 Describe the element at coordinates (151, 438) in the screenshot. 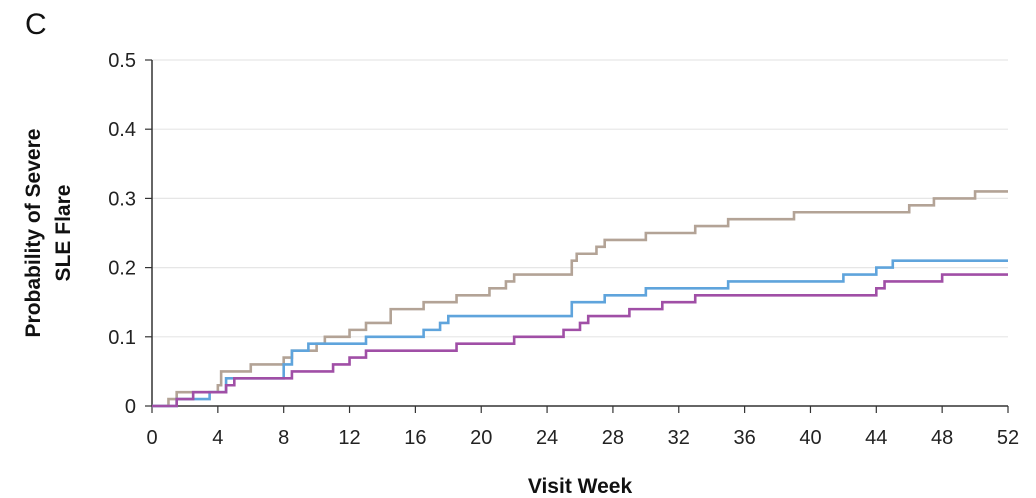

I see `x-tick-label: 0` at that location.